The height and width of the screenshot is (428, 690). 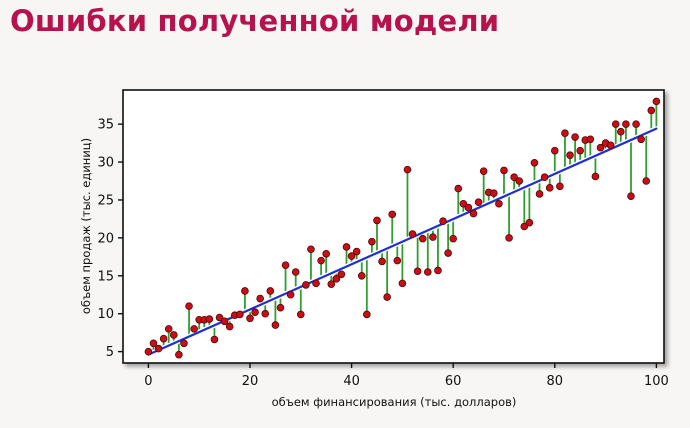 What do you see at coordinates (250, 381) in the screenshot?
I see `x-tick-label: 20` at bounding box center [250, 381].